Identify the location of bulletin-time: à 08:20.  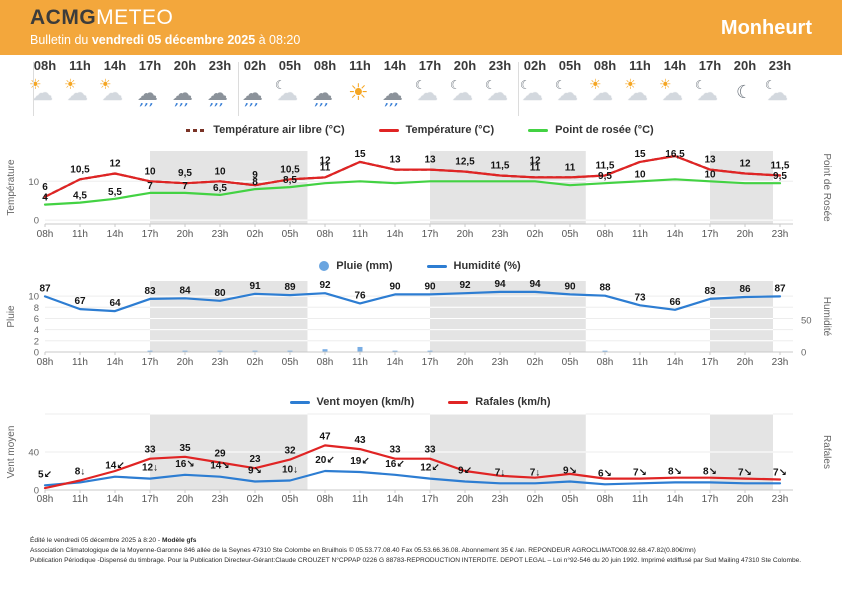
(278, 40).